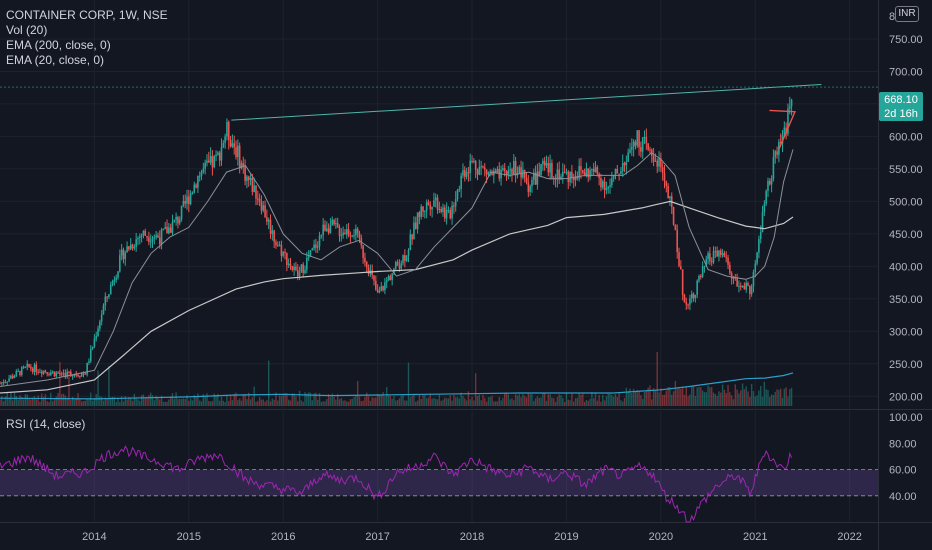  Describe the element at coordinates (127, 15) in the screenshot. I see `symbol-interval: 1W` at that location.